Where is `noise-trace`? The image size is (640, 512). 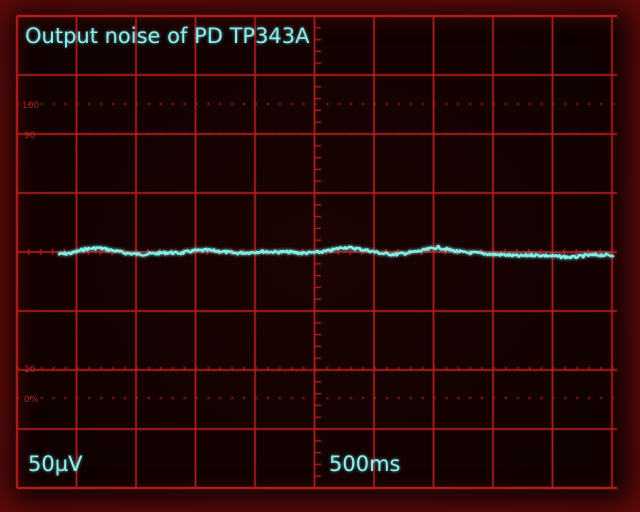
noise-trace is located at coordinates (336, 252).